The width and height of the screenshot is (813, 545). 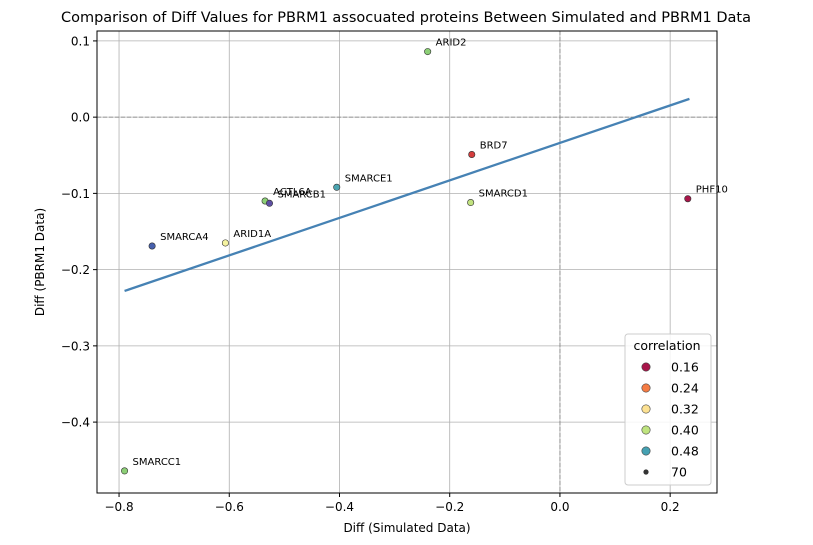 What do you see at coordinates (685, 430) in the screenshot?
I see `legend-entry-label: 0.40` at bounding box center [685, 430].